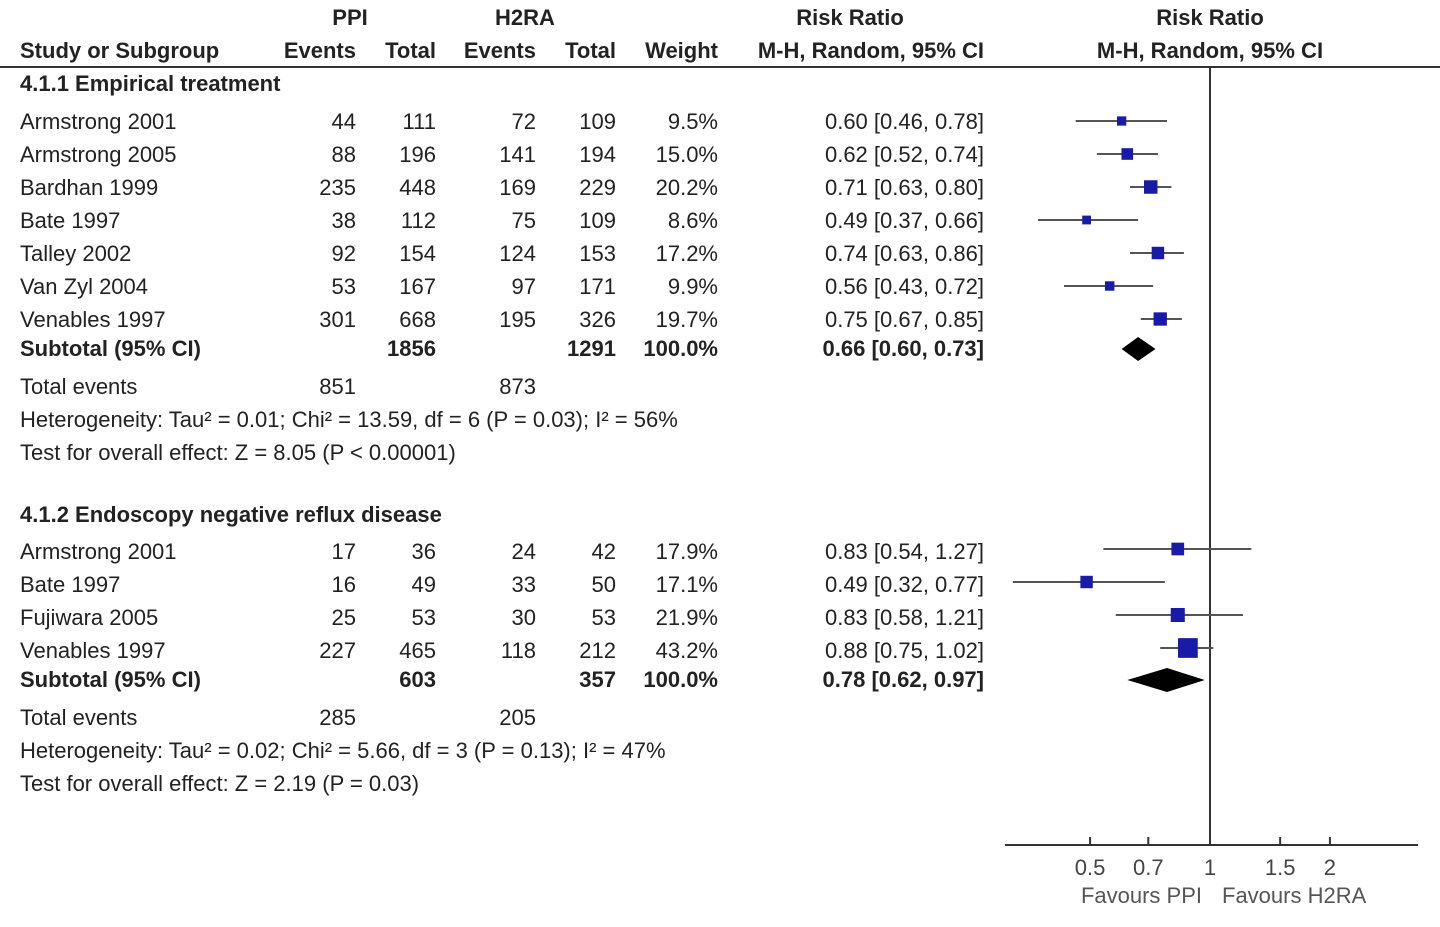  What do you see at coordinates (523, 121) in the screenshot?
I see `events-h2ra: 72` at bounding box center [523, 121].